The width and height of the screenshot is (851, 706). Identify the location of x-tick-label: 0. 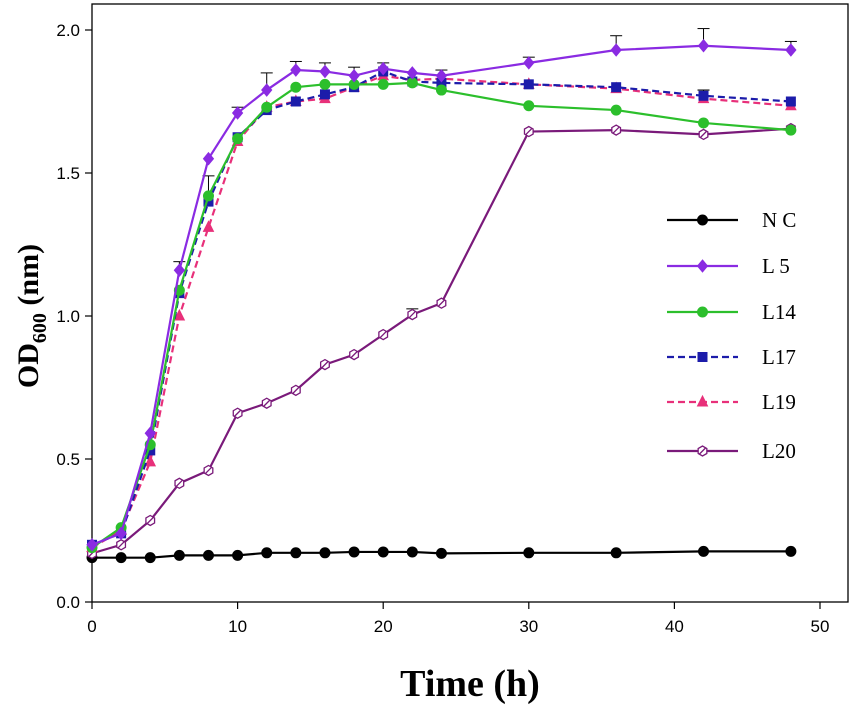
(91, 626).